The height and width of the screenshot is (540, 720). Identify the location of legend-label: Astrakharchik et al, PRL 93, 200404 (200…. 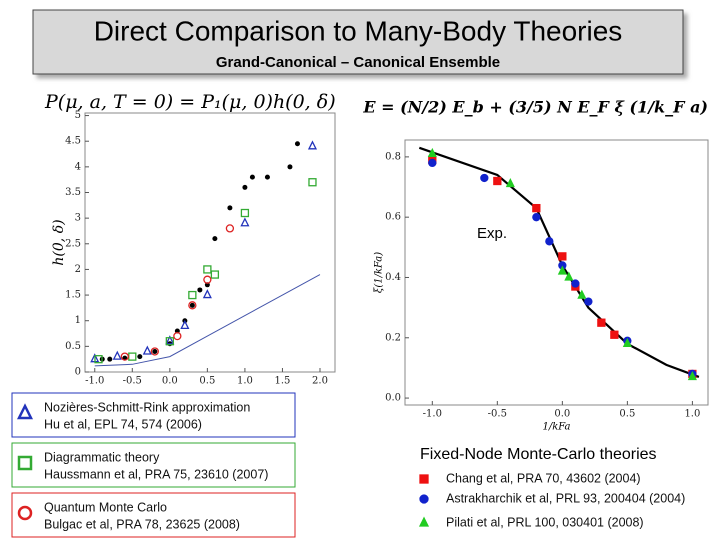
(565, 498).